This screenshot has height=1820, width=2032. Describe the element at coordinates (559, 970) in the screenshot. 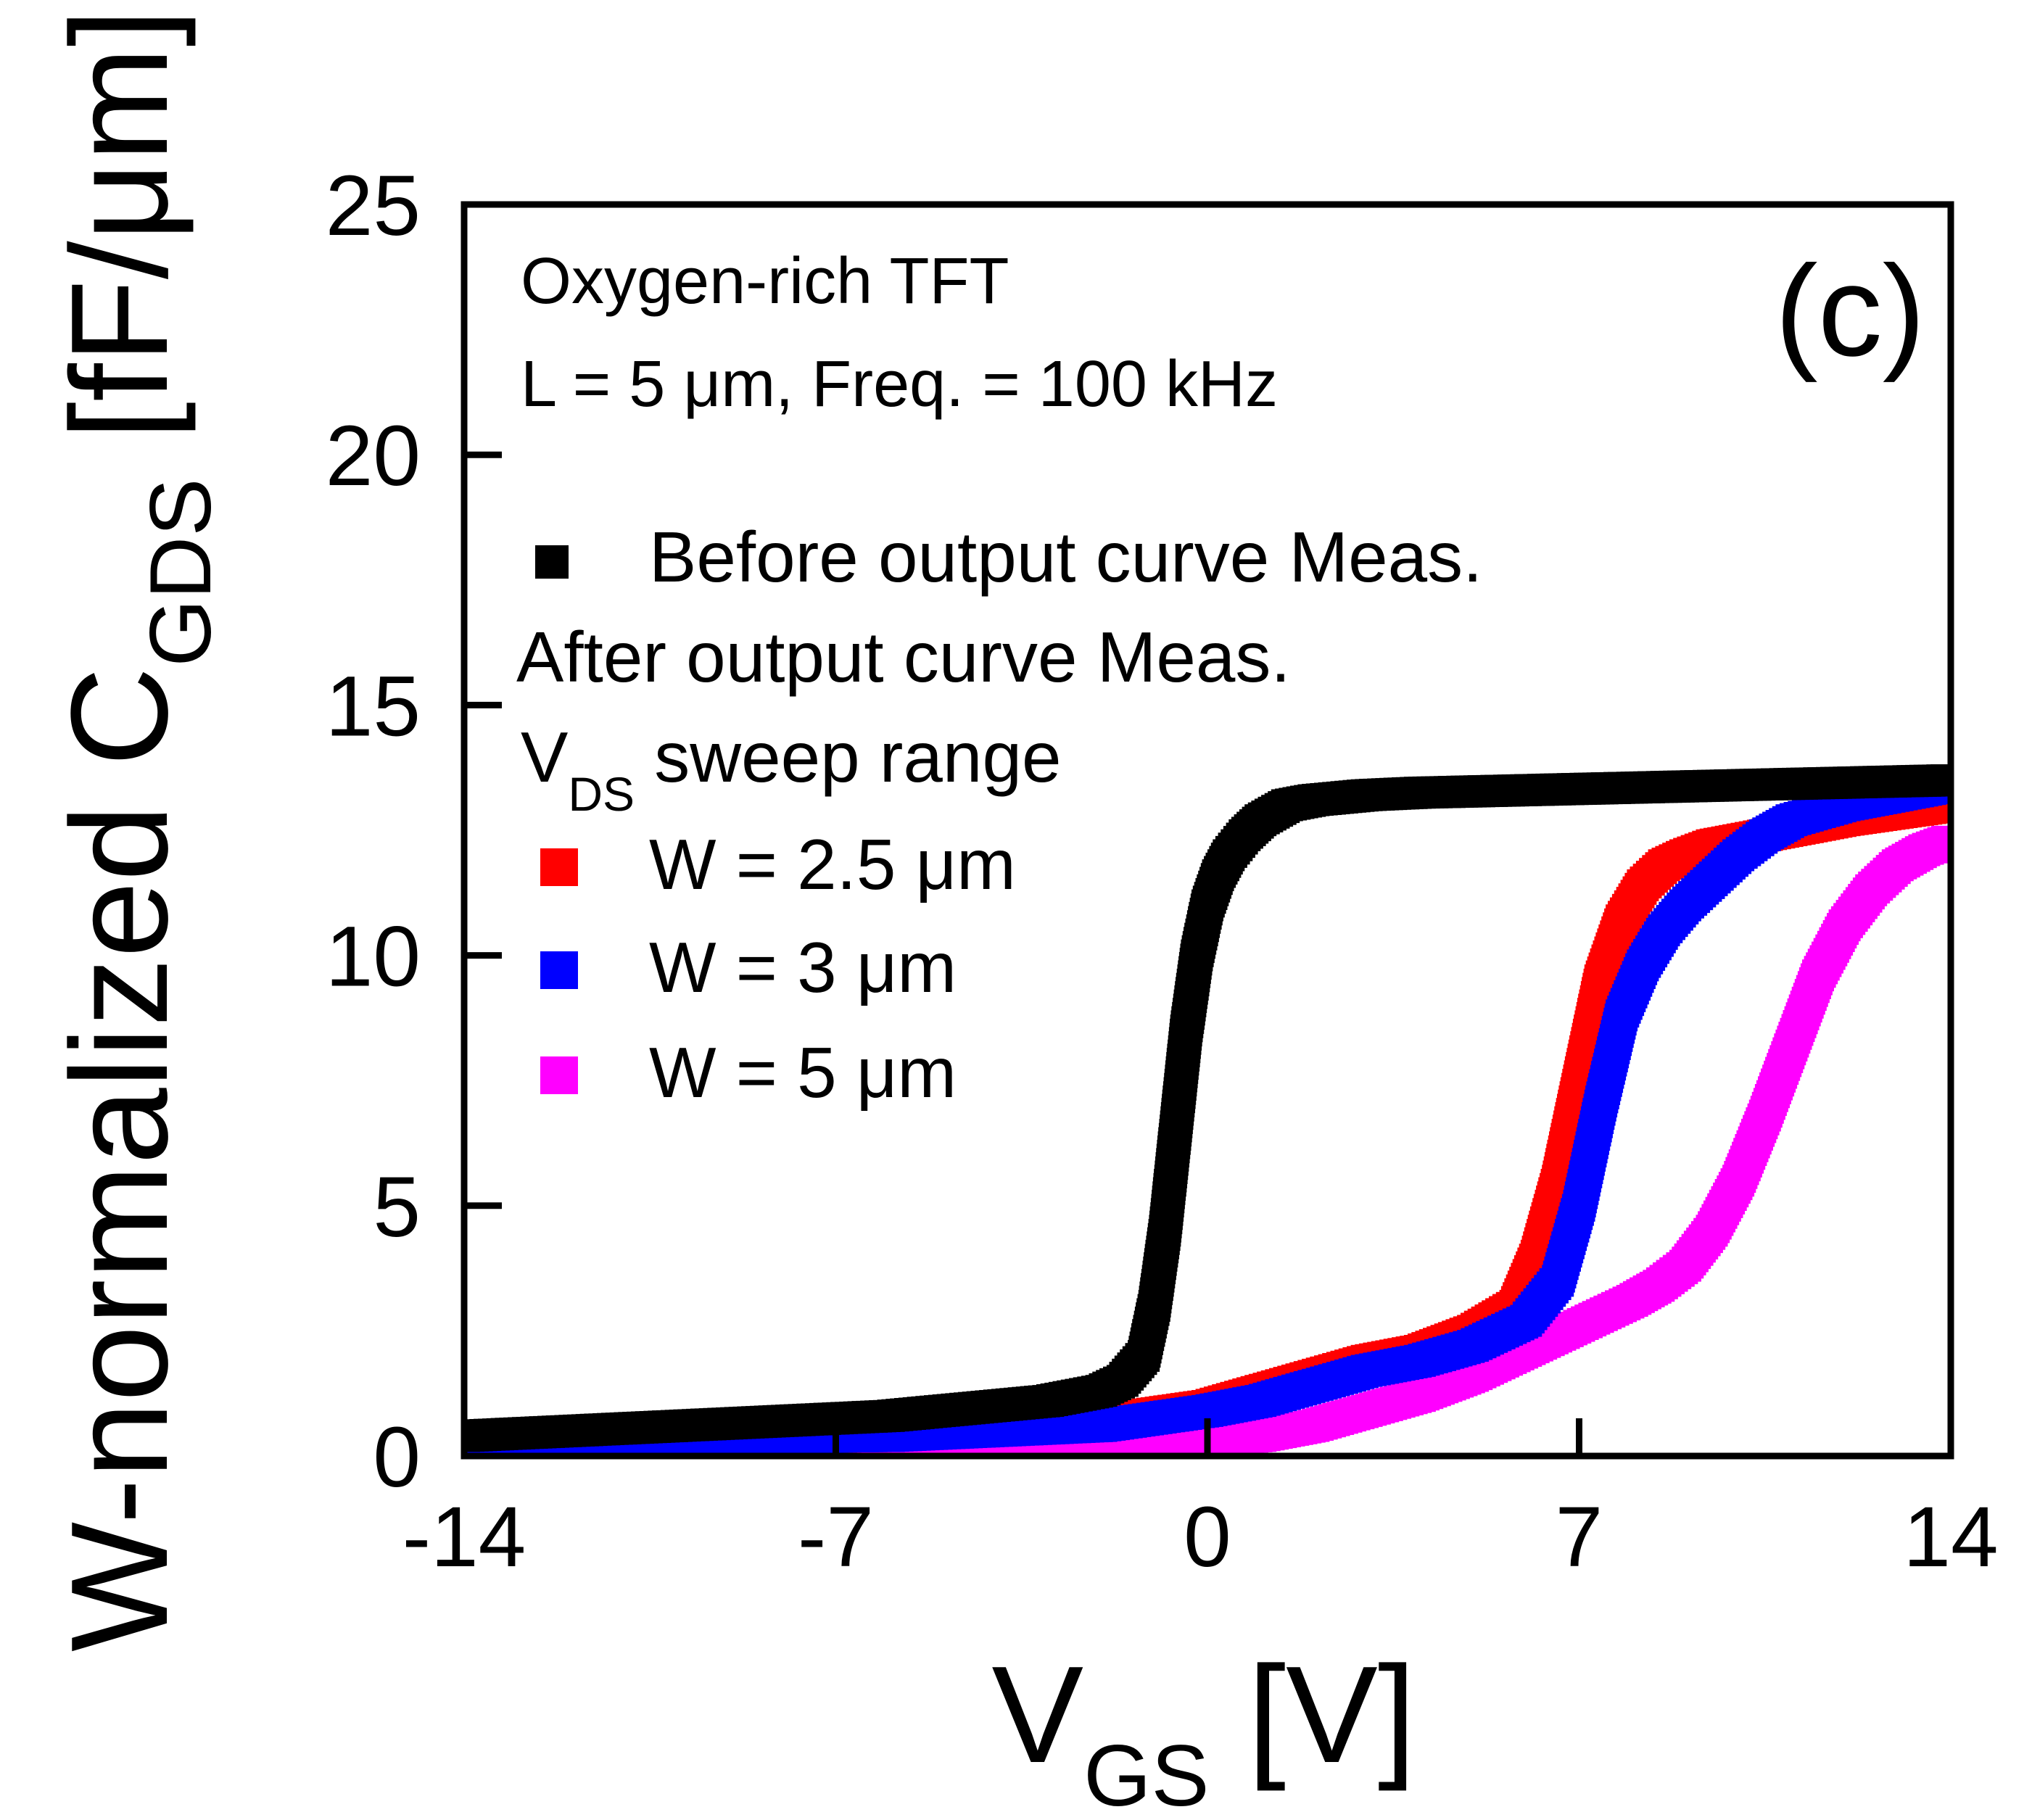

I see `legend-marker-w3` at that location.